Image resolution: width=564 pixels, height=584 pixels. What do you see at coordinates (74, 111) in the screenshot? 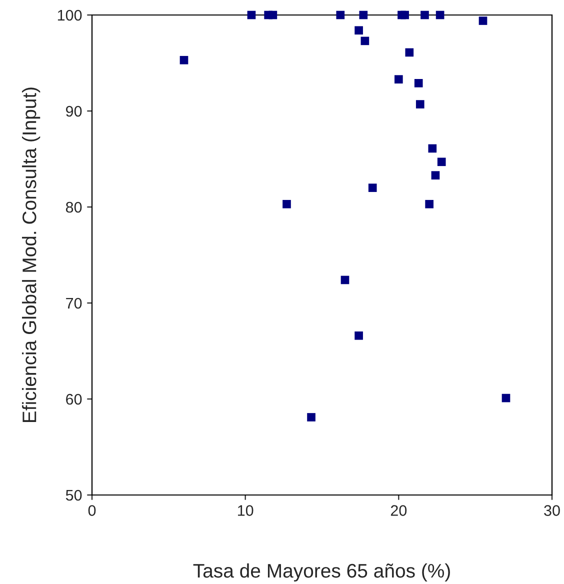
I see `y-tick-label: 90` at bounding box center [74, 111].